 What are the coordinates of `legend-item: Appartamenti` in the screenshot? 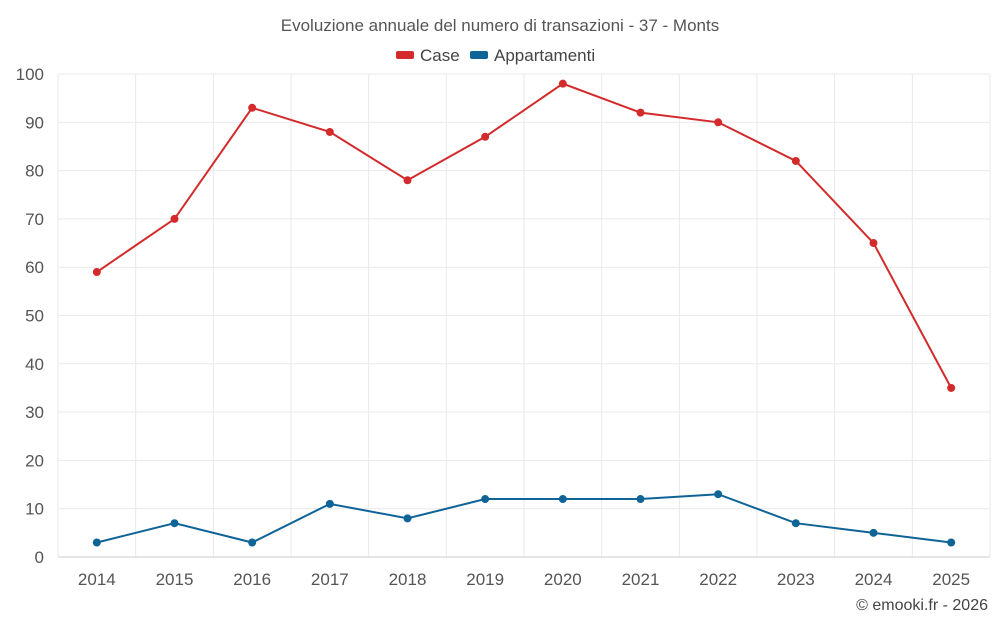 It's located at (532, 55).